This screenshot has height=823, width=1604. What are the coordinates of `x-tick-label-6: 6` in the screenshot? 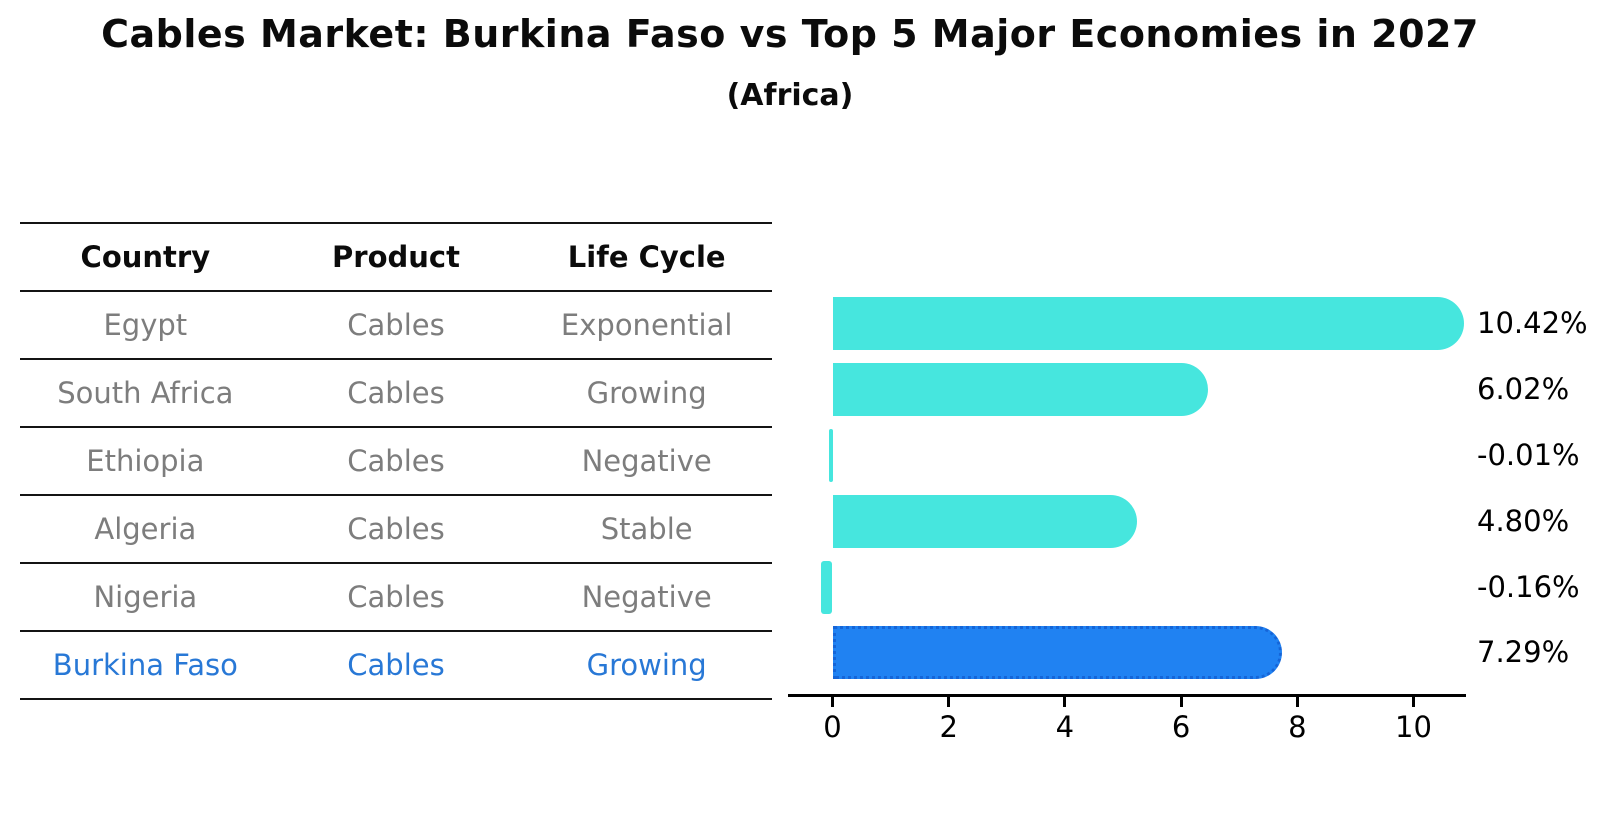 It's located at (1181, 727).